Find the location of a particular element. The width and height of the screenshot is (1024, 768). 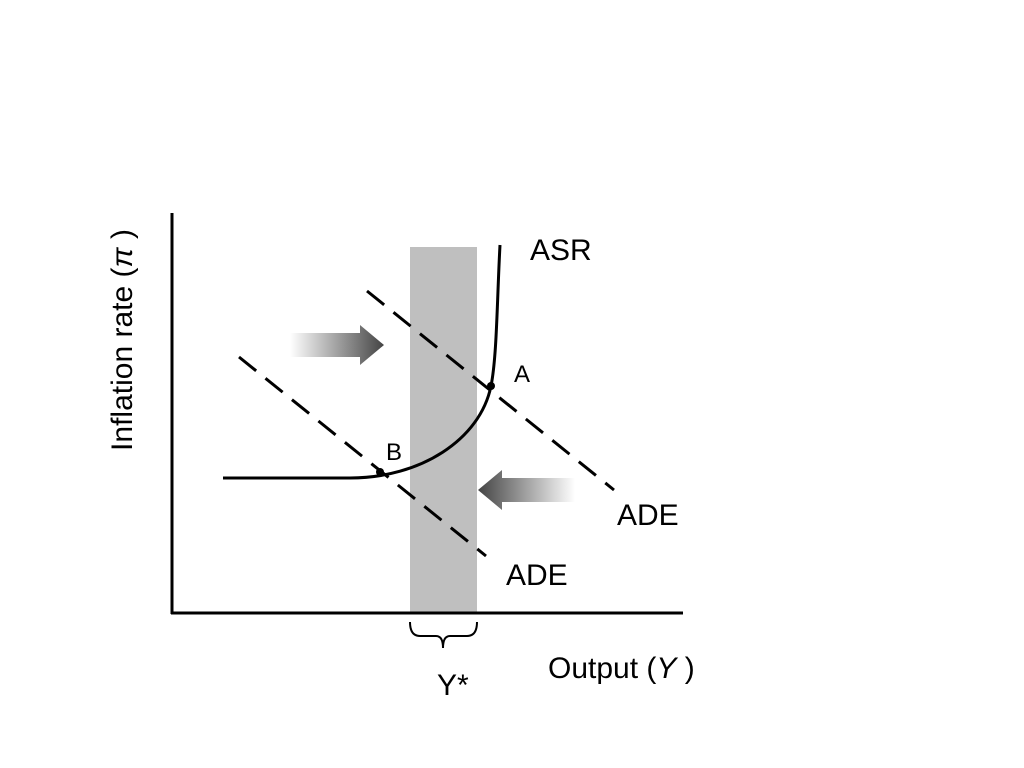

asr-curve is located at coordinates (362, 362).